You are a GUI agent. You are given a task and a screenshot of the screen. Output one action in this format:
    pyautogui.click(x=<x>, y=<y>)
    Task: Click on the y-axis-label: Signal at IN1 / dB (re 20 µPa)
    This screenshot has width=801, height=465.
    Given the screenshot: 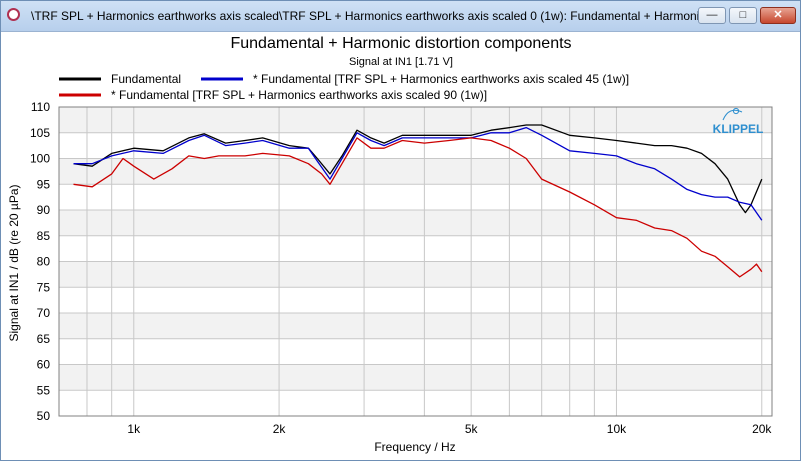 What is the action you would take?
    pyautogui.click(x=14, y=263)
    